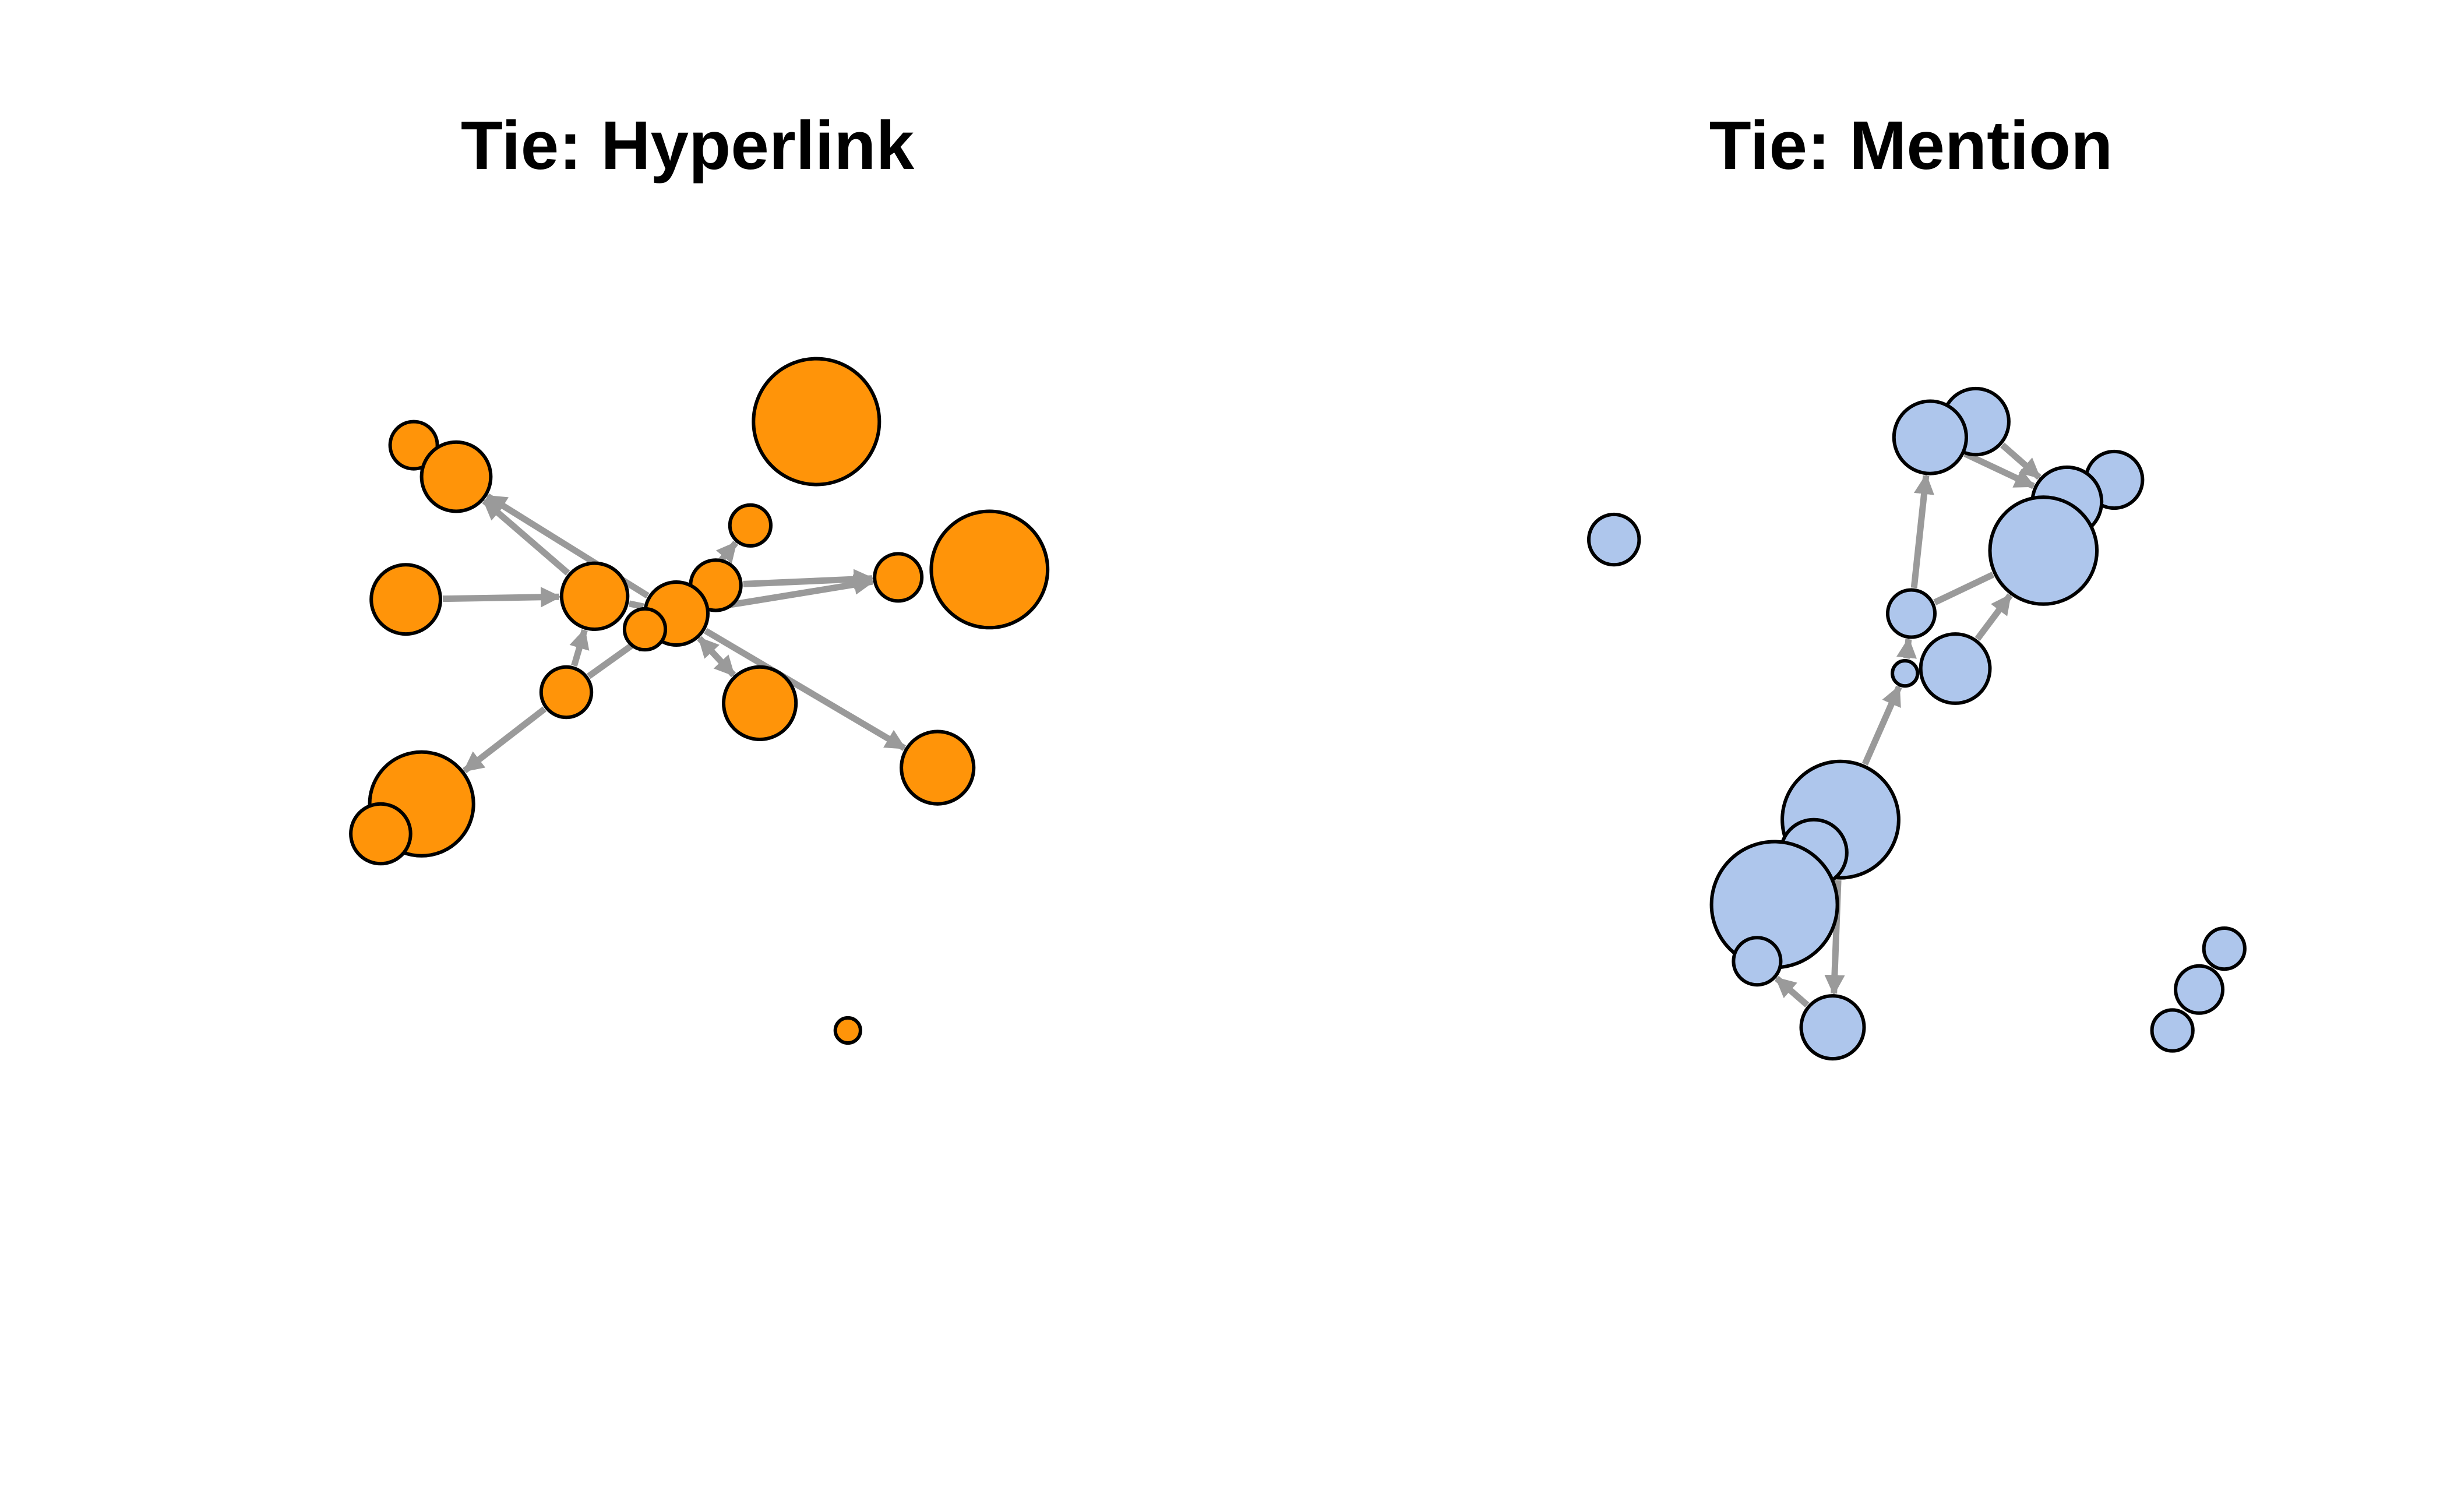 This screenshot has width=2447, height=1512. I want to click on hyperlink-network, so click(699, 701).